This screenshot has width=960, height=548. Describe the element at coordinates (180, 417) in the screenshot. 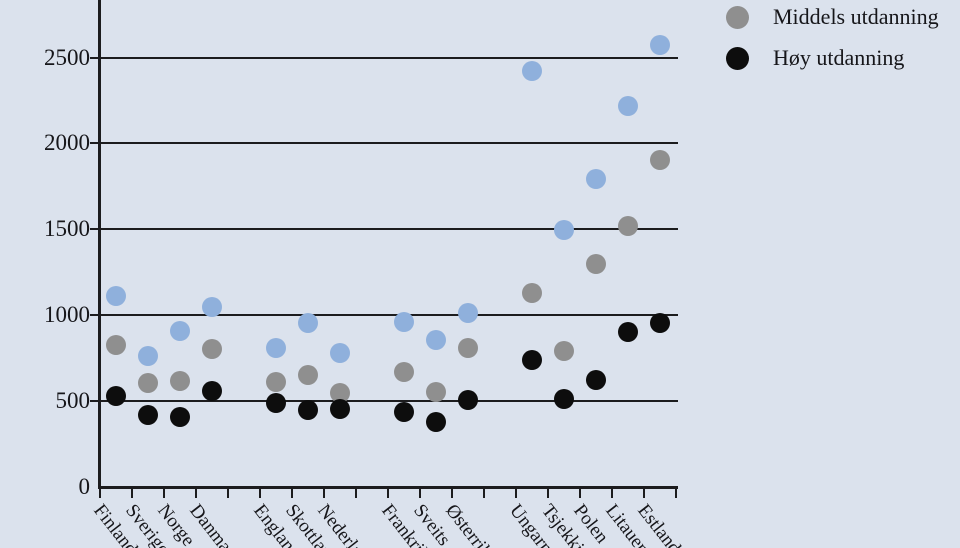

I see `data-point-norge-høy-utdanning` at that location.